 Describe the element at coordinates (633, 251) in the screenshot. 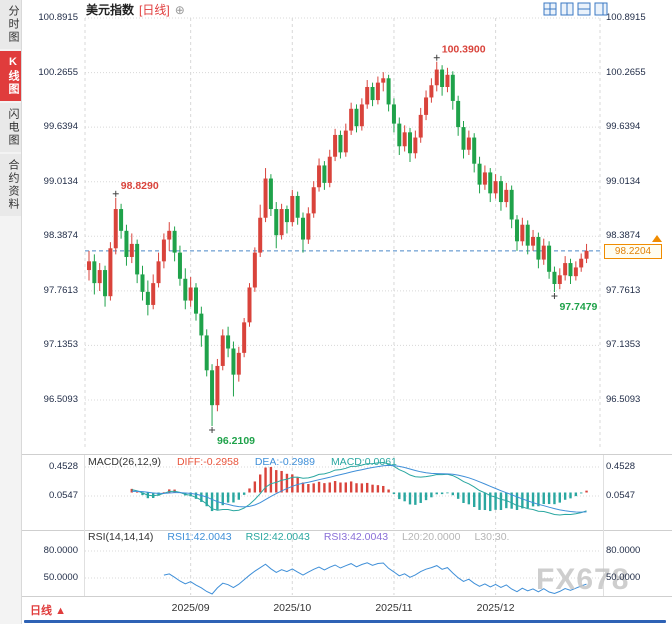

I see `last-price-badge: 98.2204` at that location.